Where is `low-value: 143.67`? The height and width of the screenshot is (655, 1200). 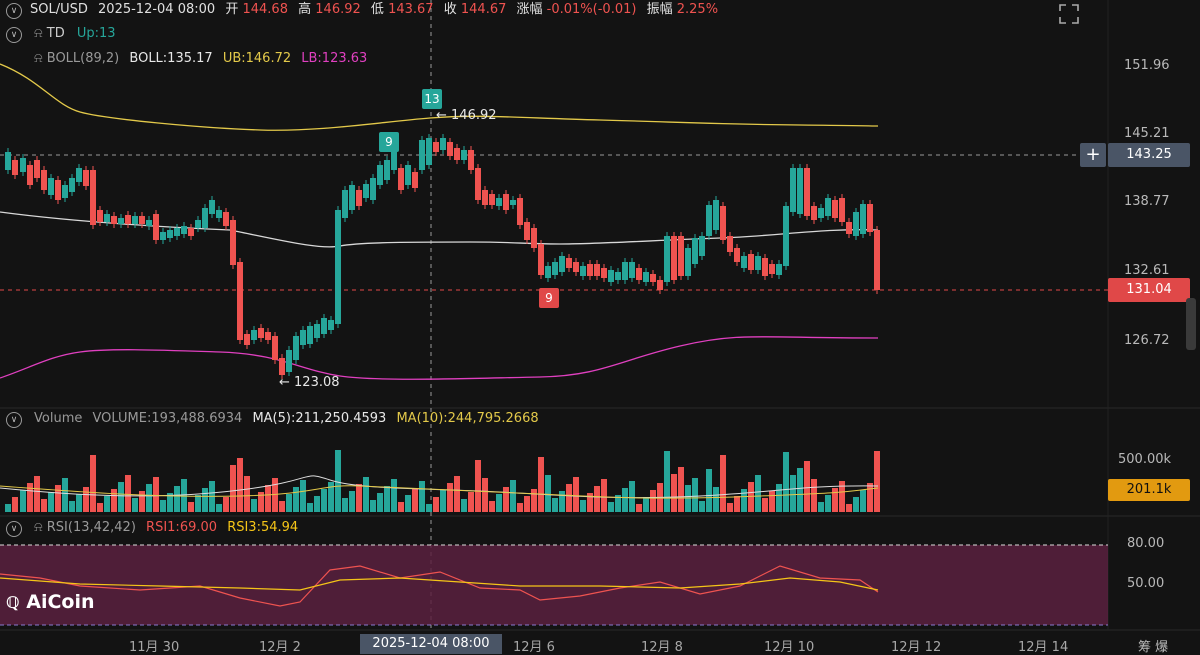 low-value: 143.67 is located at coordinates (411, 9).